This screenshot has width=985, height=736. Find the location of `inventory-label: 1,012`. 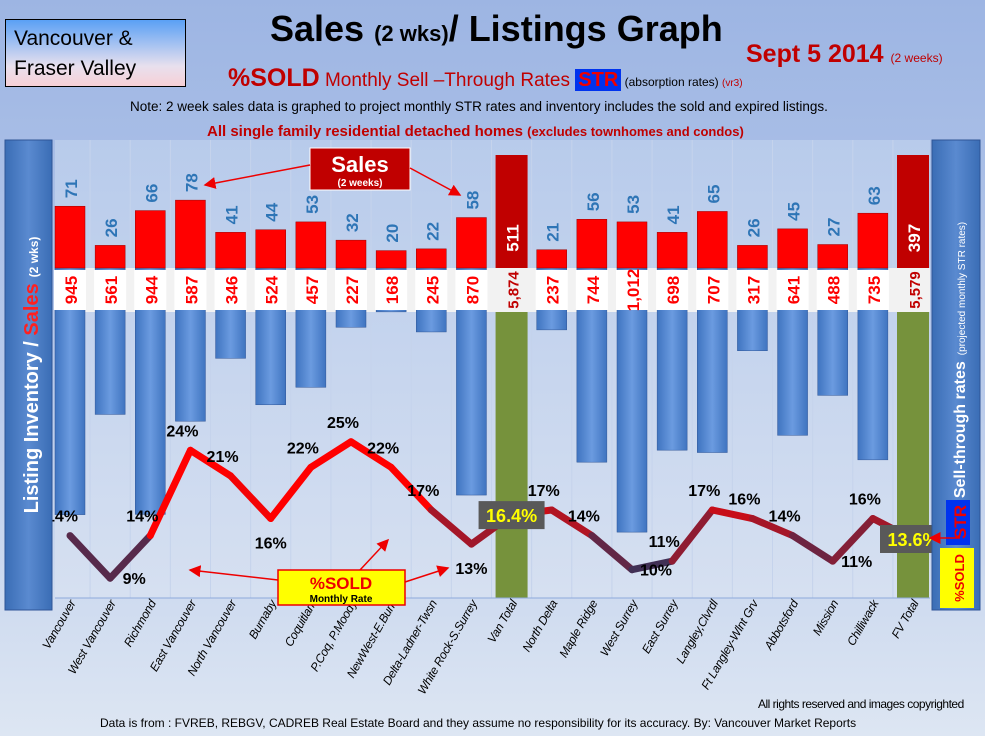

inventory-label: 1,012 is located at coordinates (633, 290).